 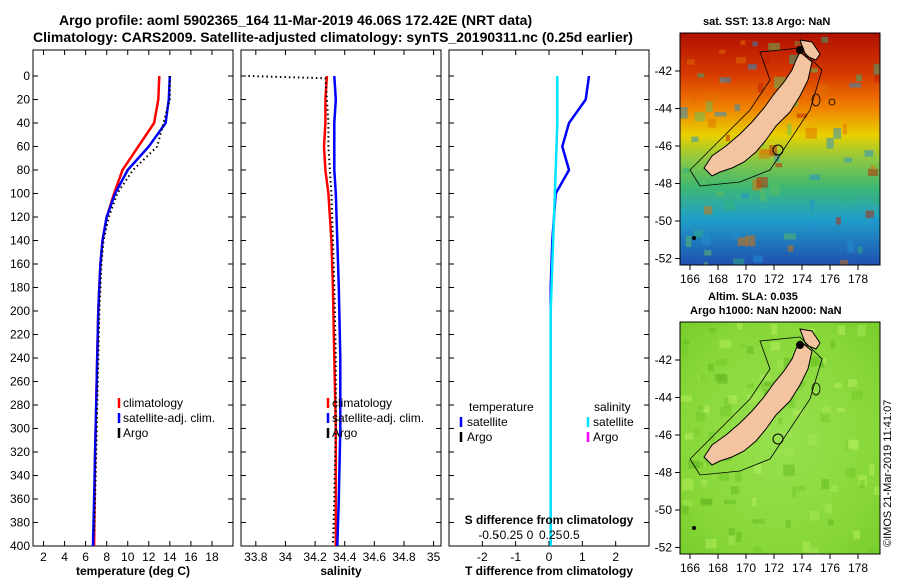 I want to click on imos-credit: ©IMOS 21-Mar-2019 11:41:07, so click(x=888, y=473).